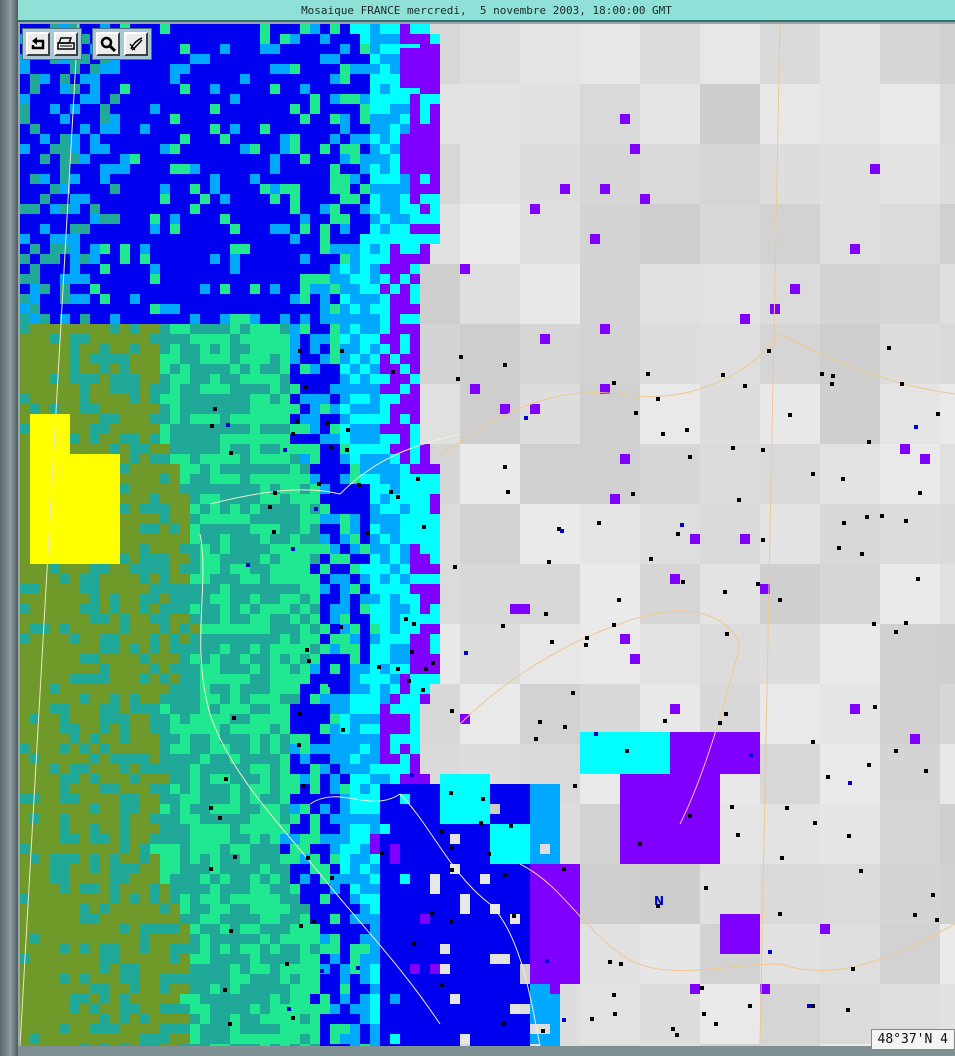  Describe the element at coordinates (625, 119) in the screenshot. I see `precip-speck` at that location.